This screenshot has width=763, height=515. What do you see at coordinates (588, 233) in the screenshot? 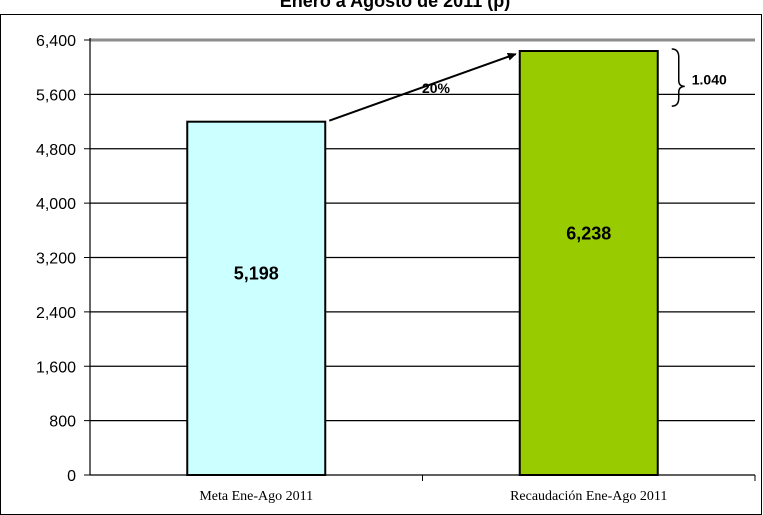
I see `data-label: 6,238` at bounding box center [588, 233].